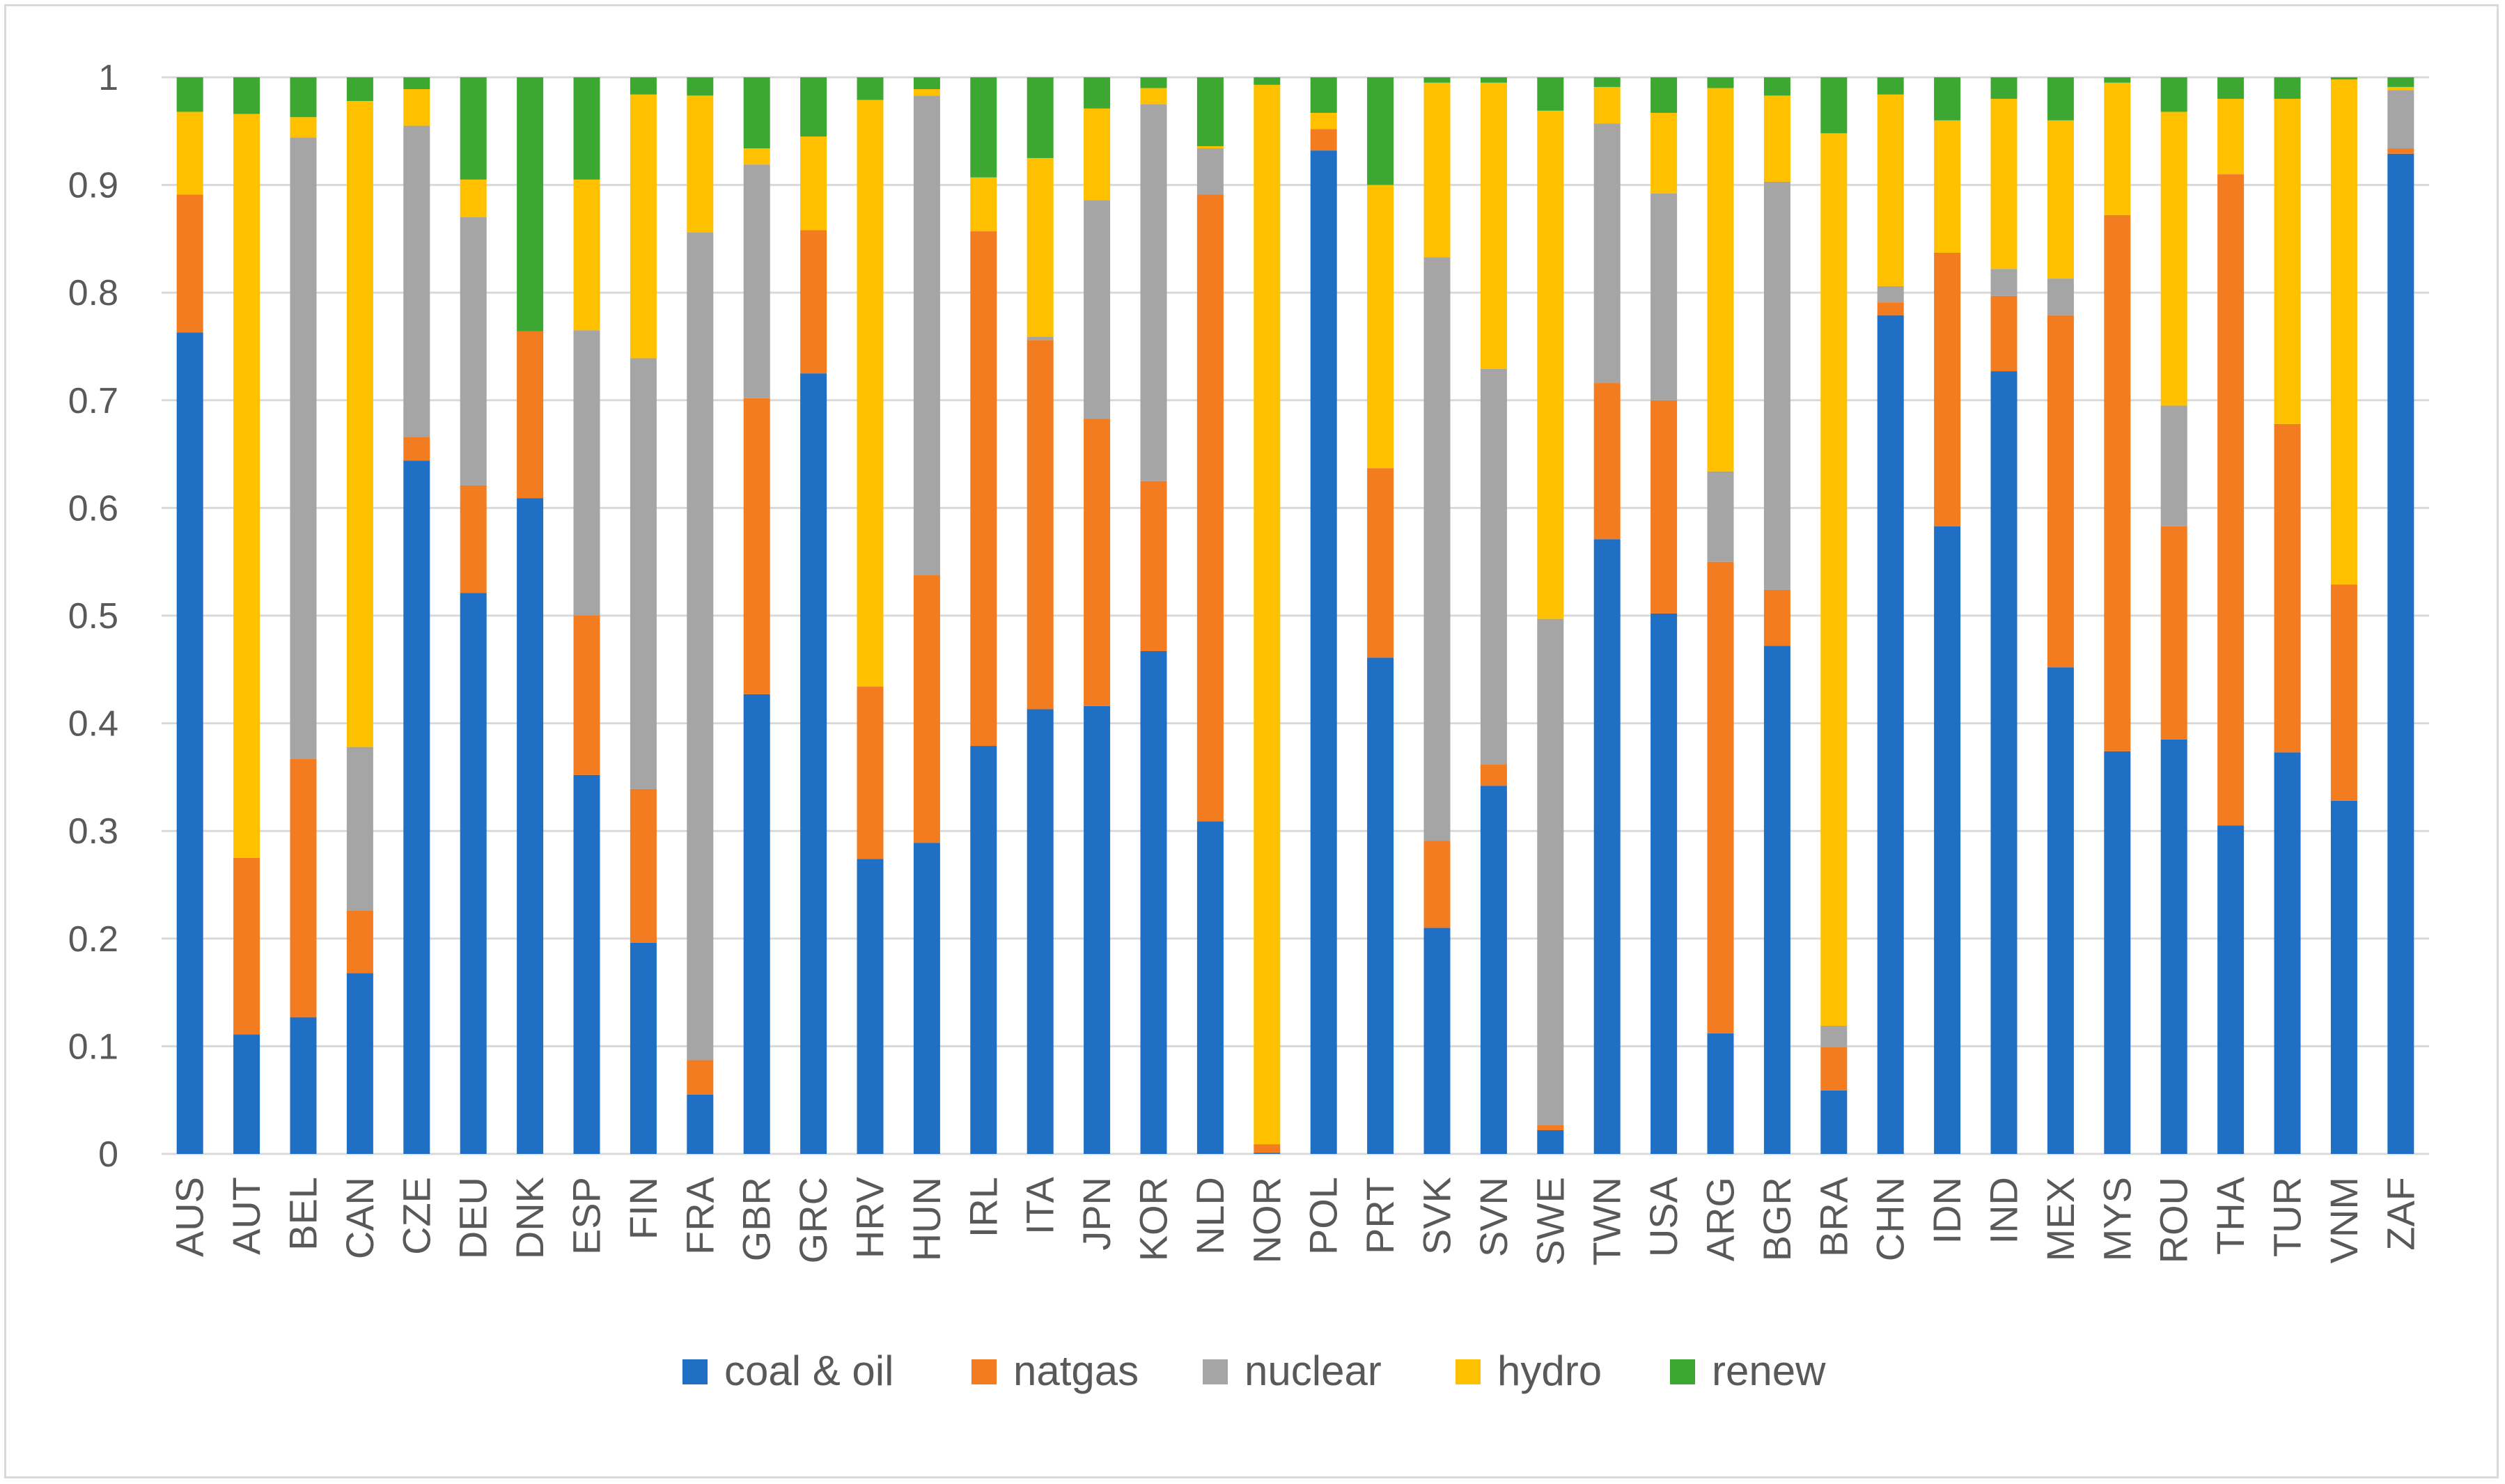 The image size is (2505, 1484). Describe the element at coordinates (2174, 1220) in the screenshot. I see `x-tick-label: ROU` at that location.